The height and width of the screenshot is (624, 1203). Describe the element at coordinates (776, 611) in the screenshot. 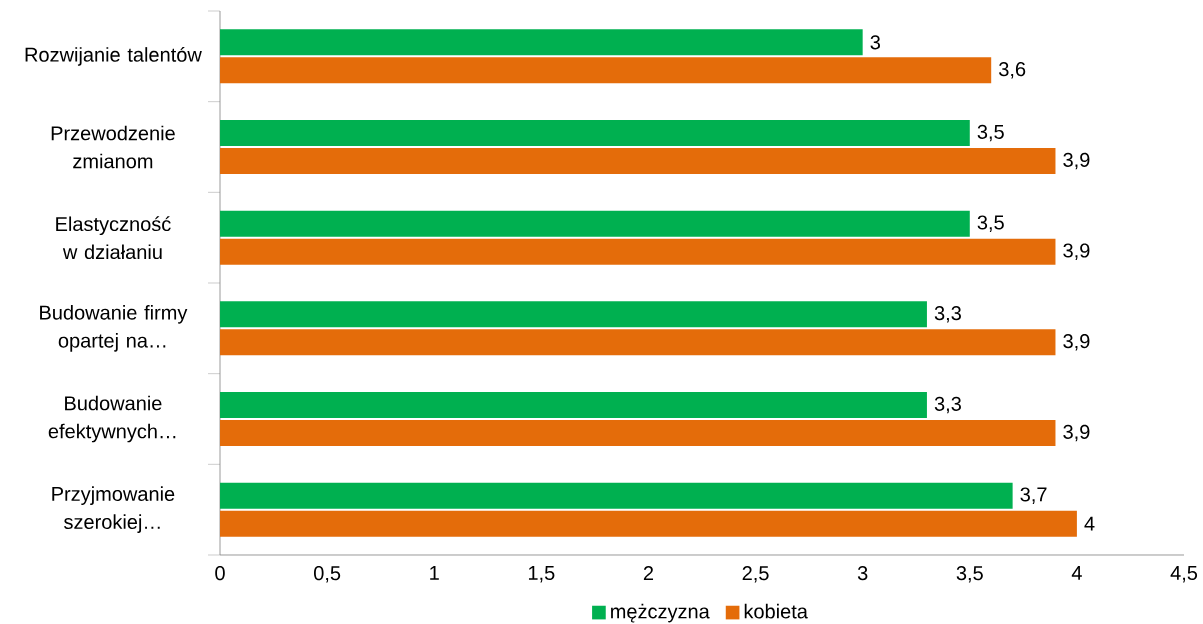

I see `legend-label: kobieta` at that location.